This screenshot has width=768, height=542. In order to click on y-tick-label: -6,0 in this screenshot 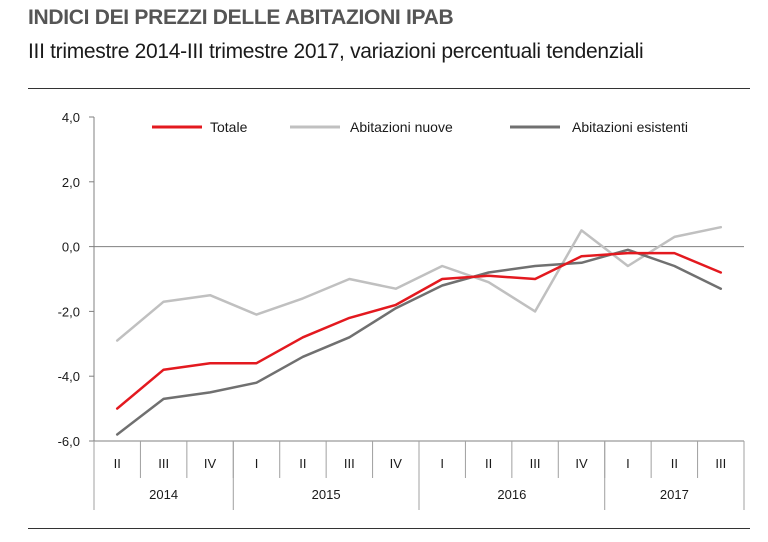, I will do `click(69, 441)`.